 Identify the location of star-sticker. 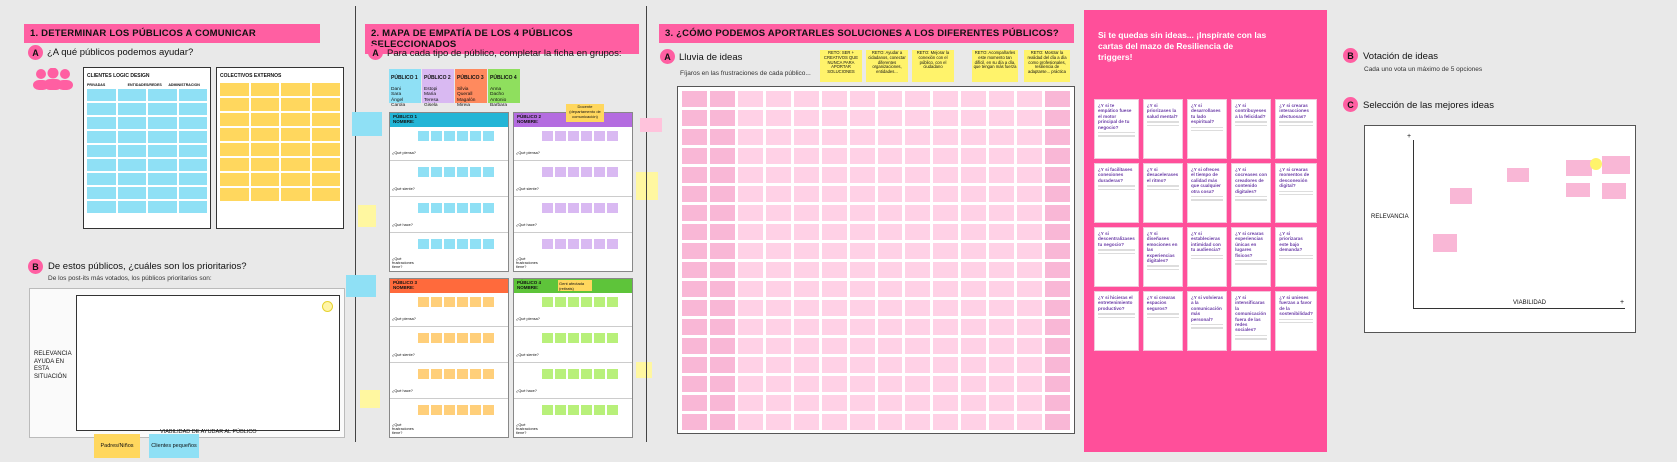
(327, 306).